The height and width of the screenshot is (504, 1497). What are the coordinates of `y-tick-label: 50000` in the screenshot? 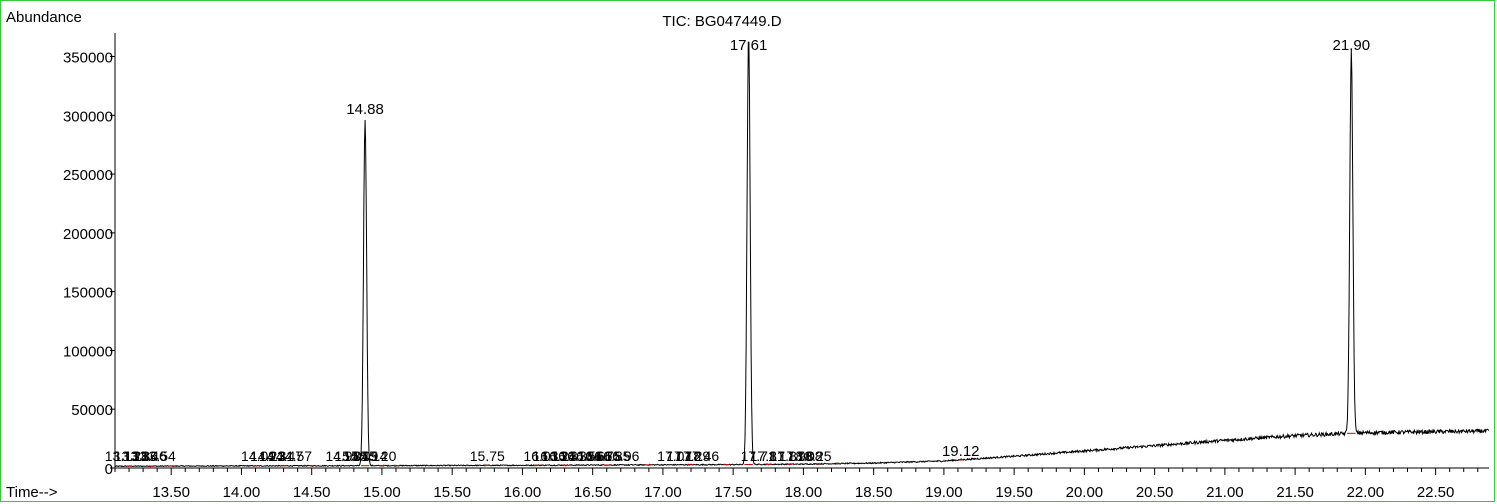 It's located at (92, 410).